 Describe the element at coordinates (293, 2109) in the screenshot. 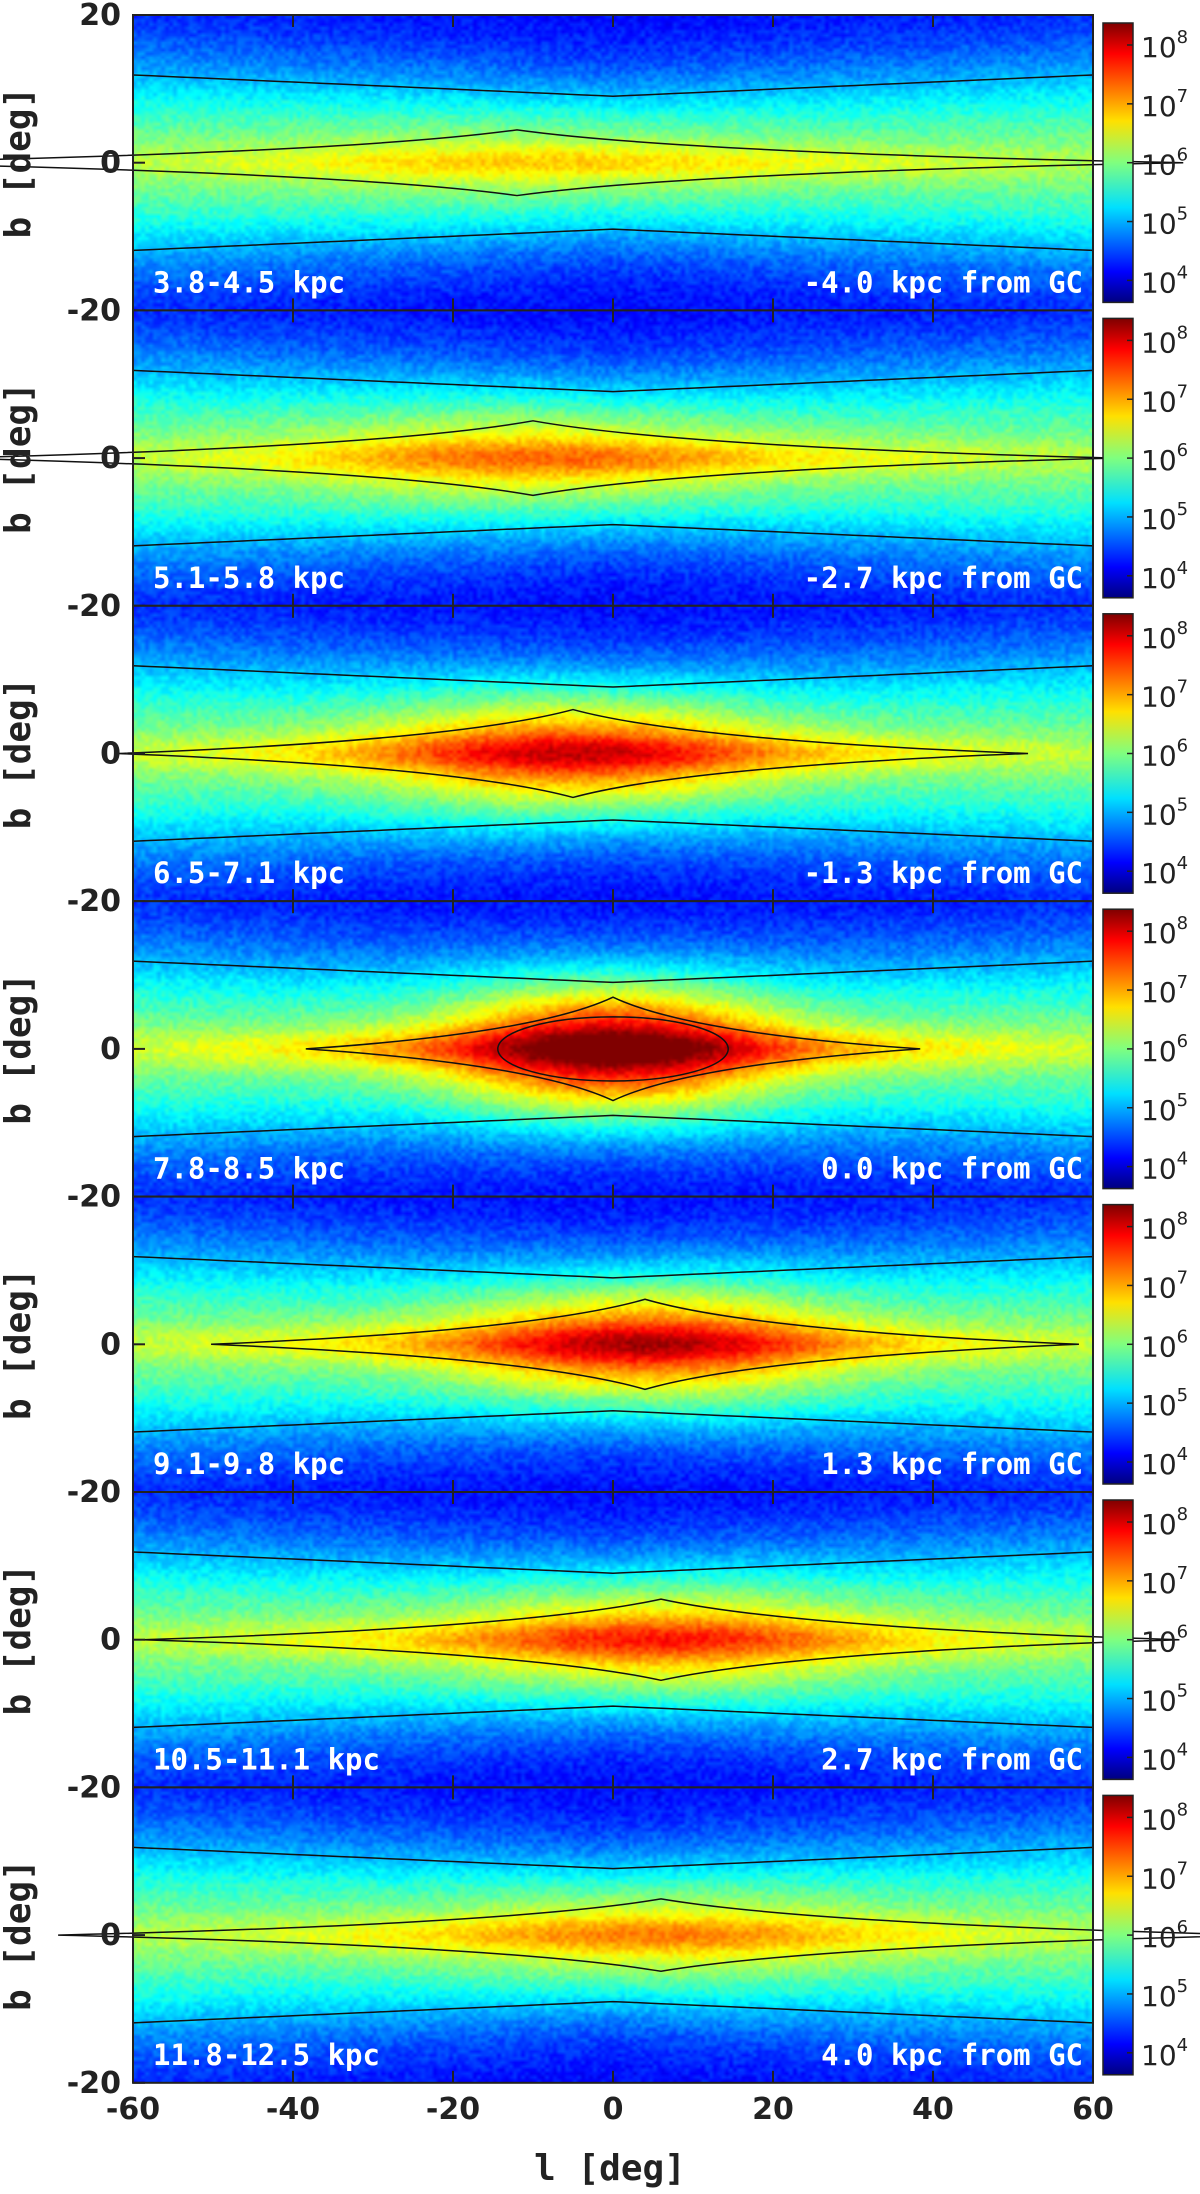

I see `x-tick-label: -40` at that location.